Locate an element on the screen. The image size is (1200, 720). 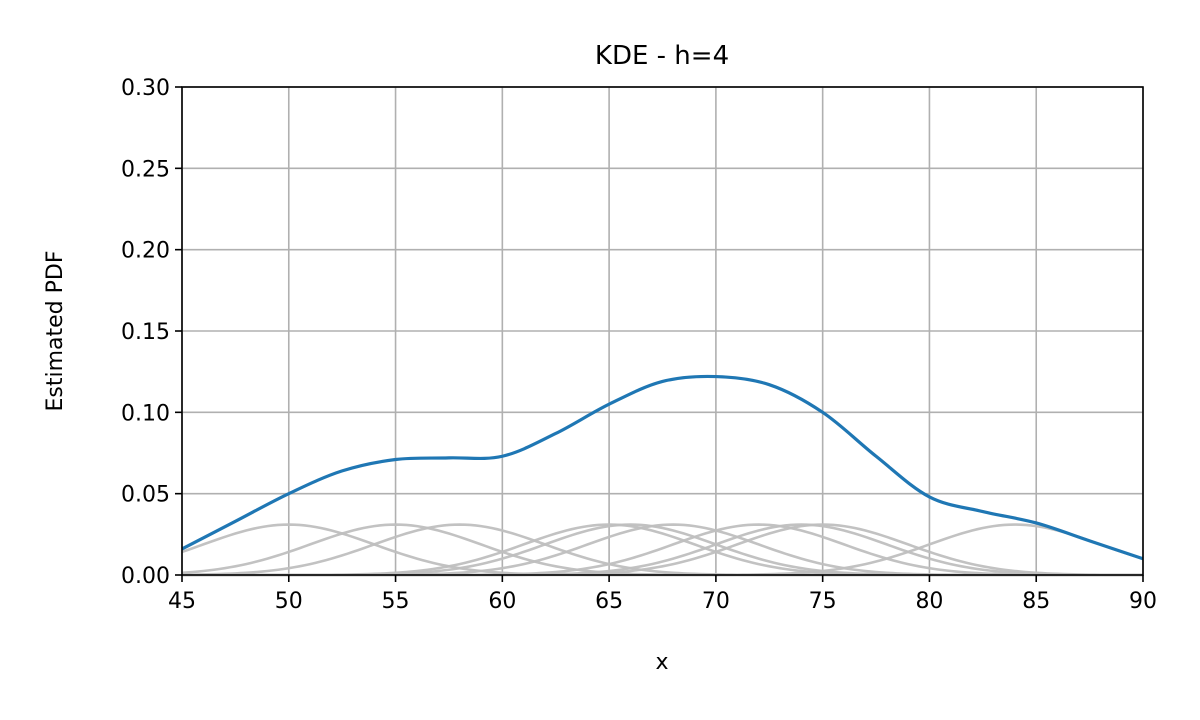
y-tick-label: 0.25 is located at coordinates (145, 169).